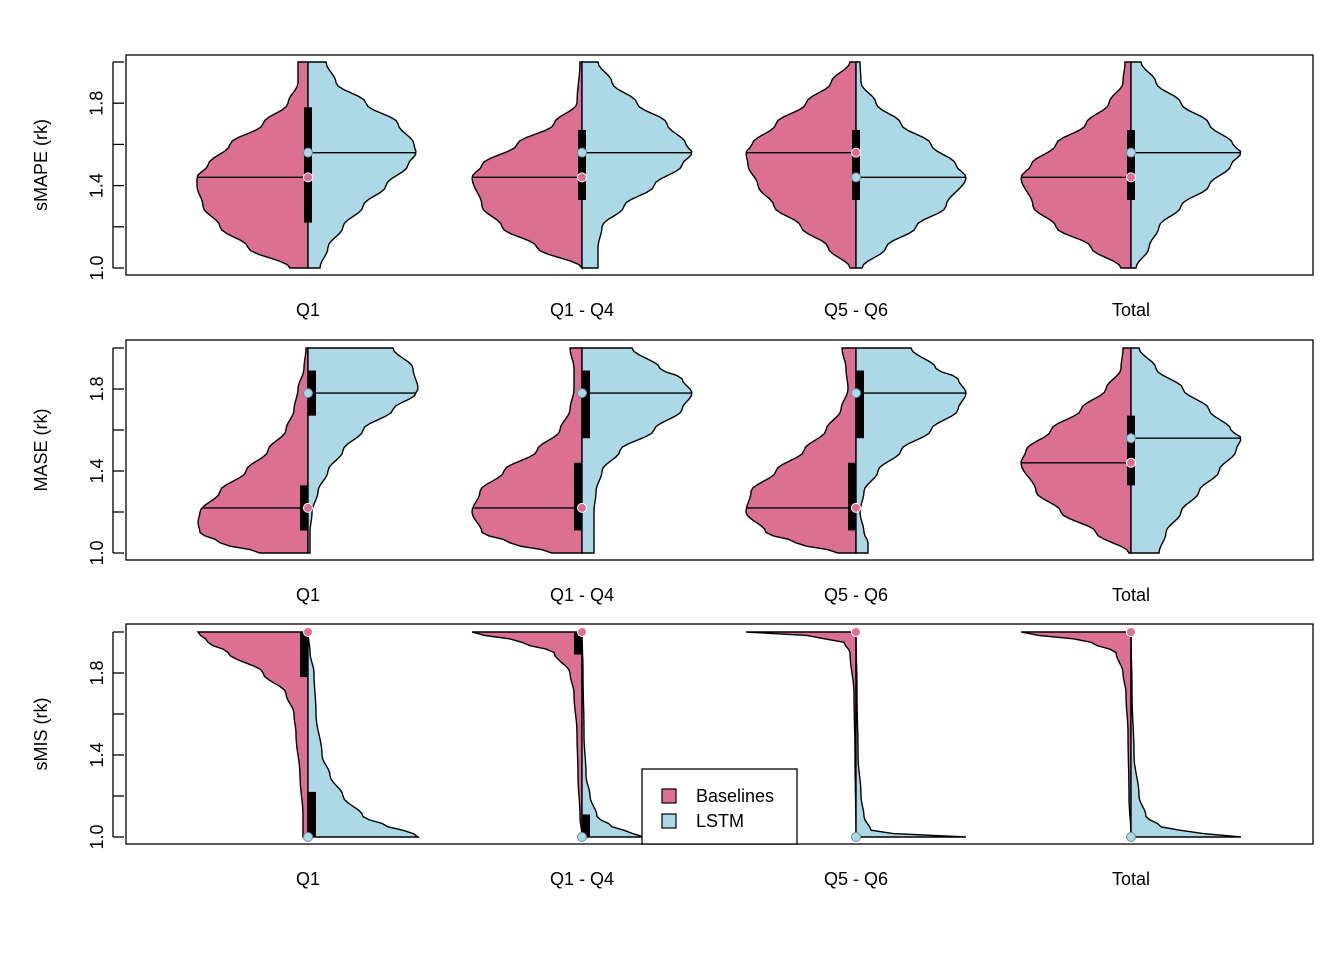 This screenshot has height=960, width=1344. Describe the element at coordinates (720, 821) in the screenshot. I see `legend-label-lstm: LSTM` at that location.